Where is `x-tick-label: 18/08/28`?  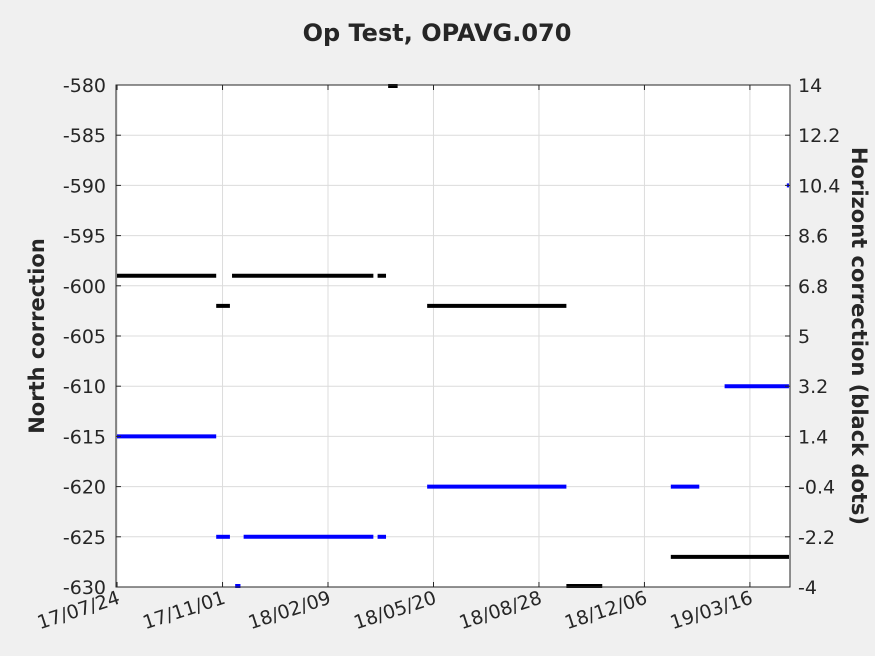 x-tick-label: 18/08/28 is located at coordinates (501, 610).